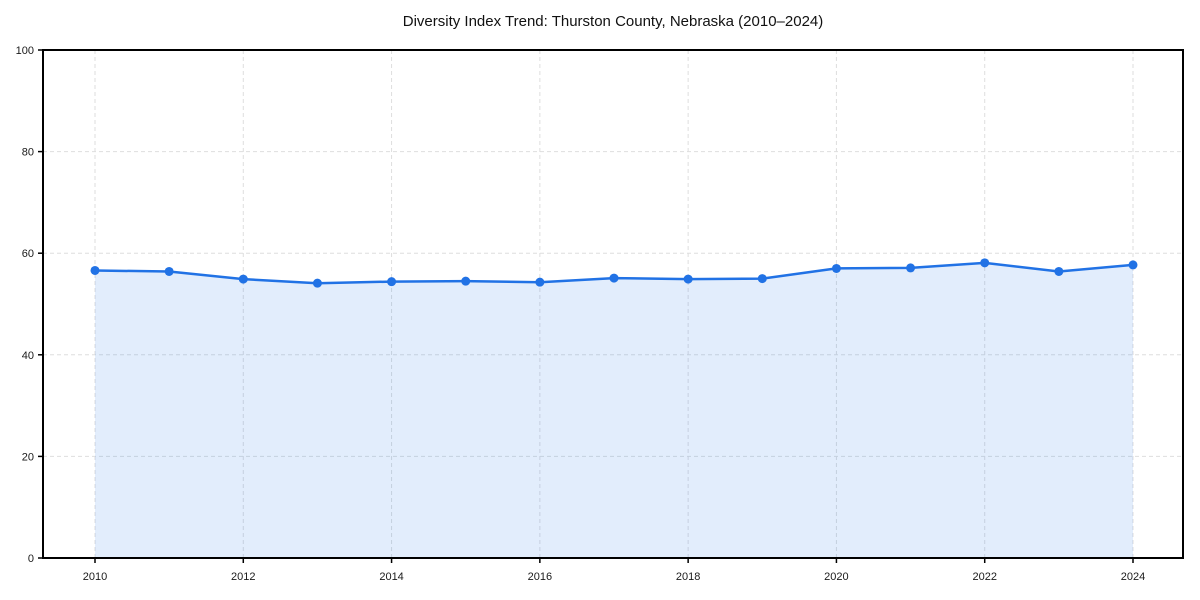 The image size is (1200, 600). What do you see at coordinates (243, 279) in the screenshot?
I see `data-point-2012` at bounding box center [243, 279].